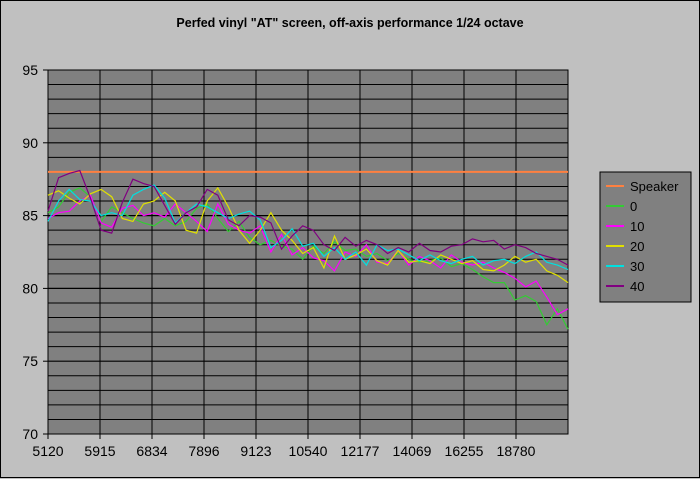  What do you see at coordinates (637, 286) in the screenshot?
I see `legend-label-40: 40` at bounding box center [637, 286].